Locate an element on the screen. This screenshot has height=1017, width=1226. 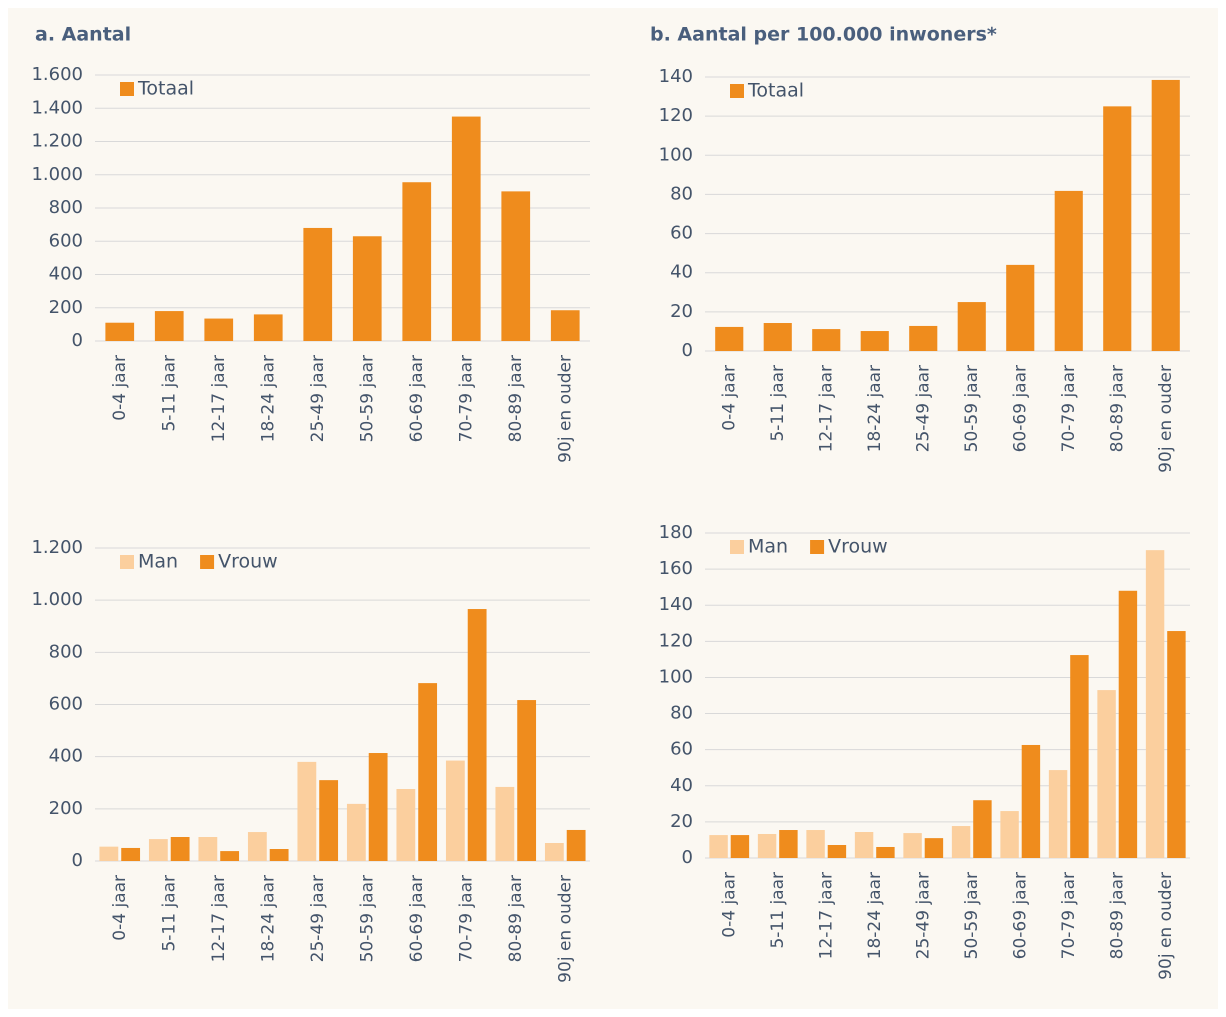
y-tick-label: 1.200 is located at coordinates (57, 141).